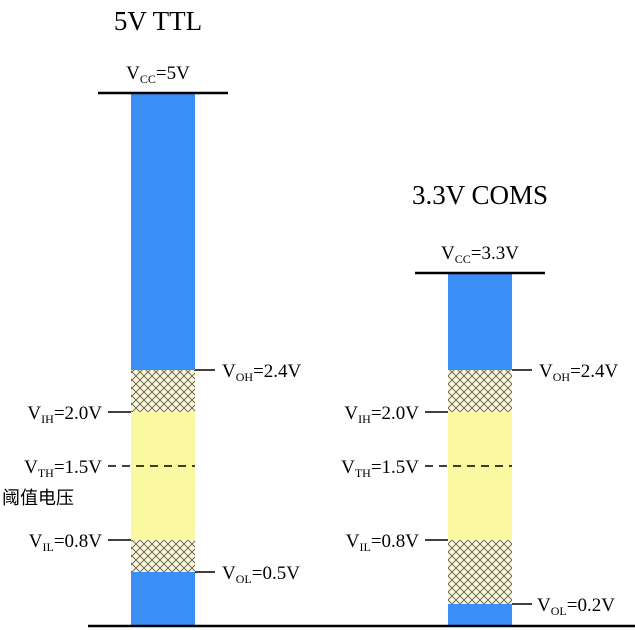  Describe the element at coordinates (173, 73) in the screenshot. I see `label-text: =5V` at that location.